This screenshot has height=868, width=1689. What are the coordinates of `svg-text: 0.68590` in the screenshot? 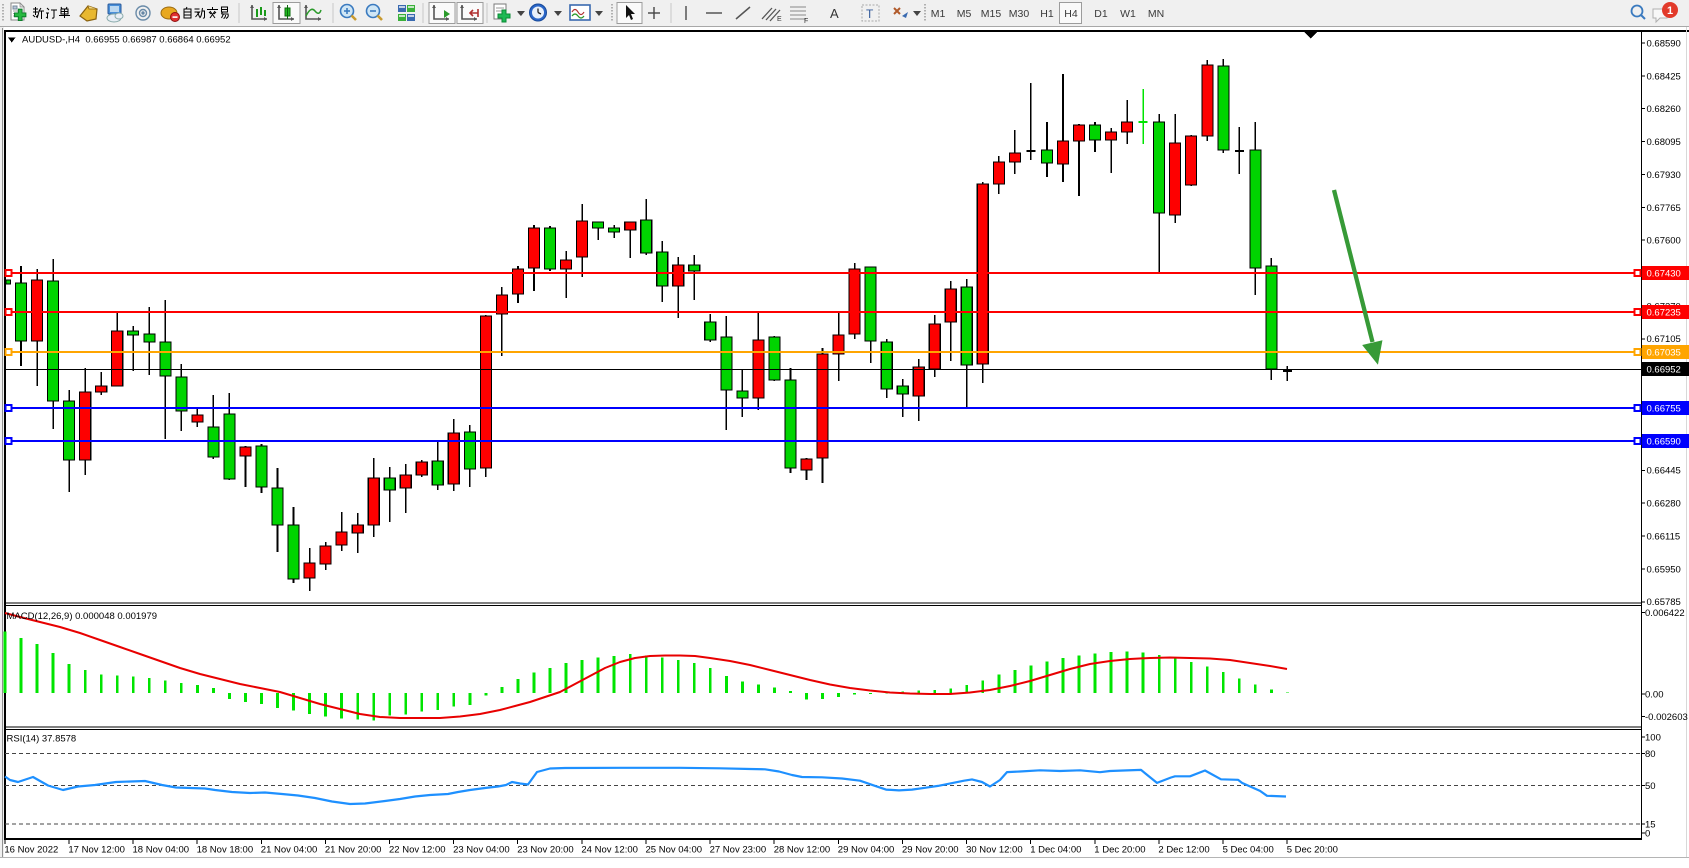 It's located at (1664, 43).